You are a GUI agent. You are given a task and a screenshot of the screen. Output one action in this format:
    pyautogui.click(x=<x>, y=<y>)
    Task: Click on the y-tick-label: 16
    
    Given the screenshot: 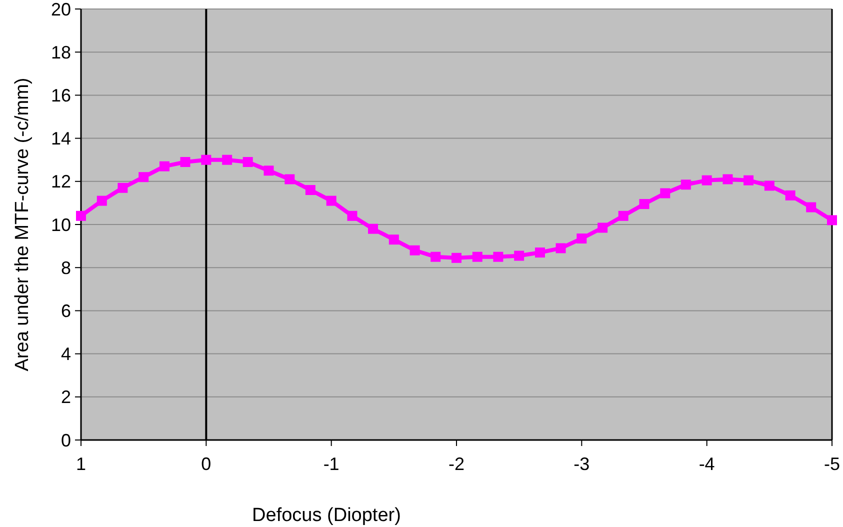 What is the action you would take?
    pyautogui.click(x=60, y=96)
    